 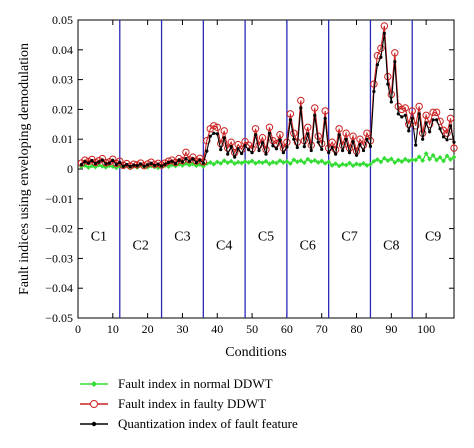 I want to click on x-axis-label: Conditions, so click(x=255, y=352).